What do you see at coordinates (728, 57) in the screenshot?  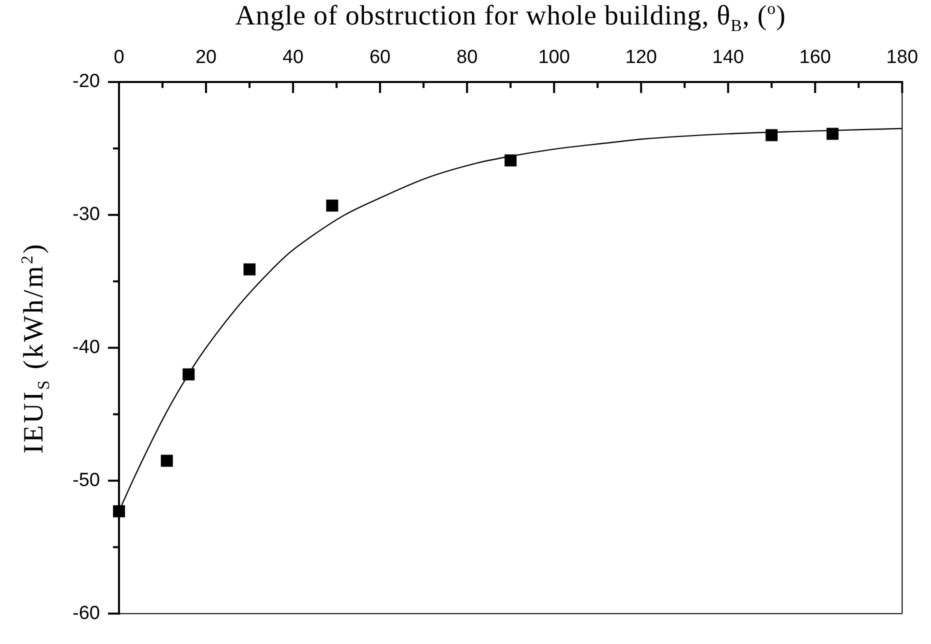 I see `x-tick-label: 140` at bounding box center [728, 57].